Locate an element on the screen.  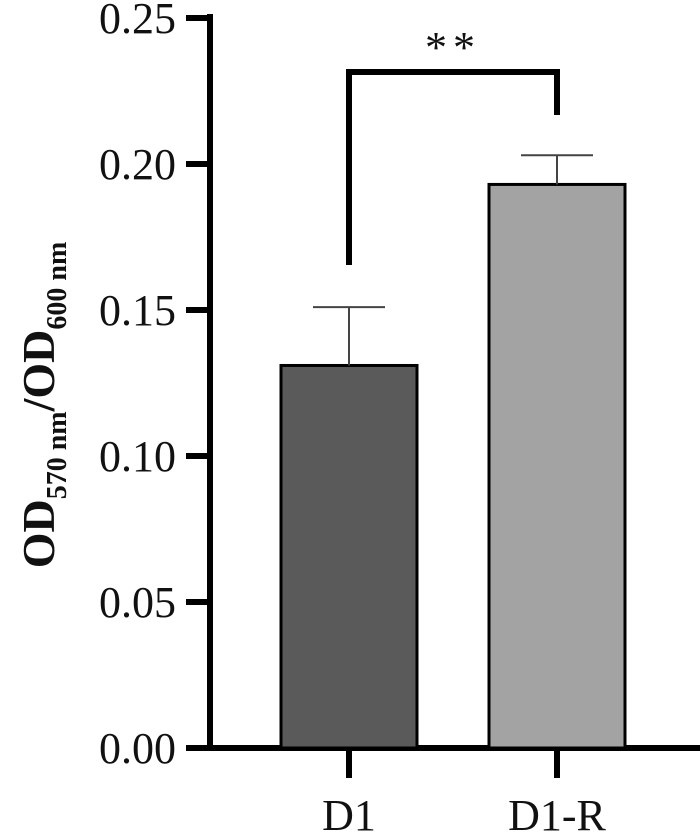
significance-label: ** is located at coordinates (453, 47).